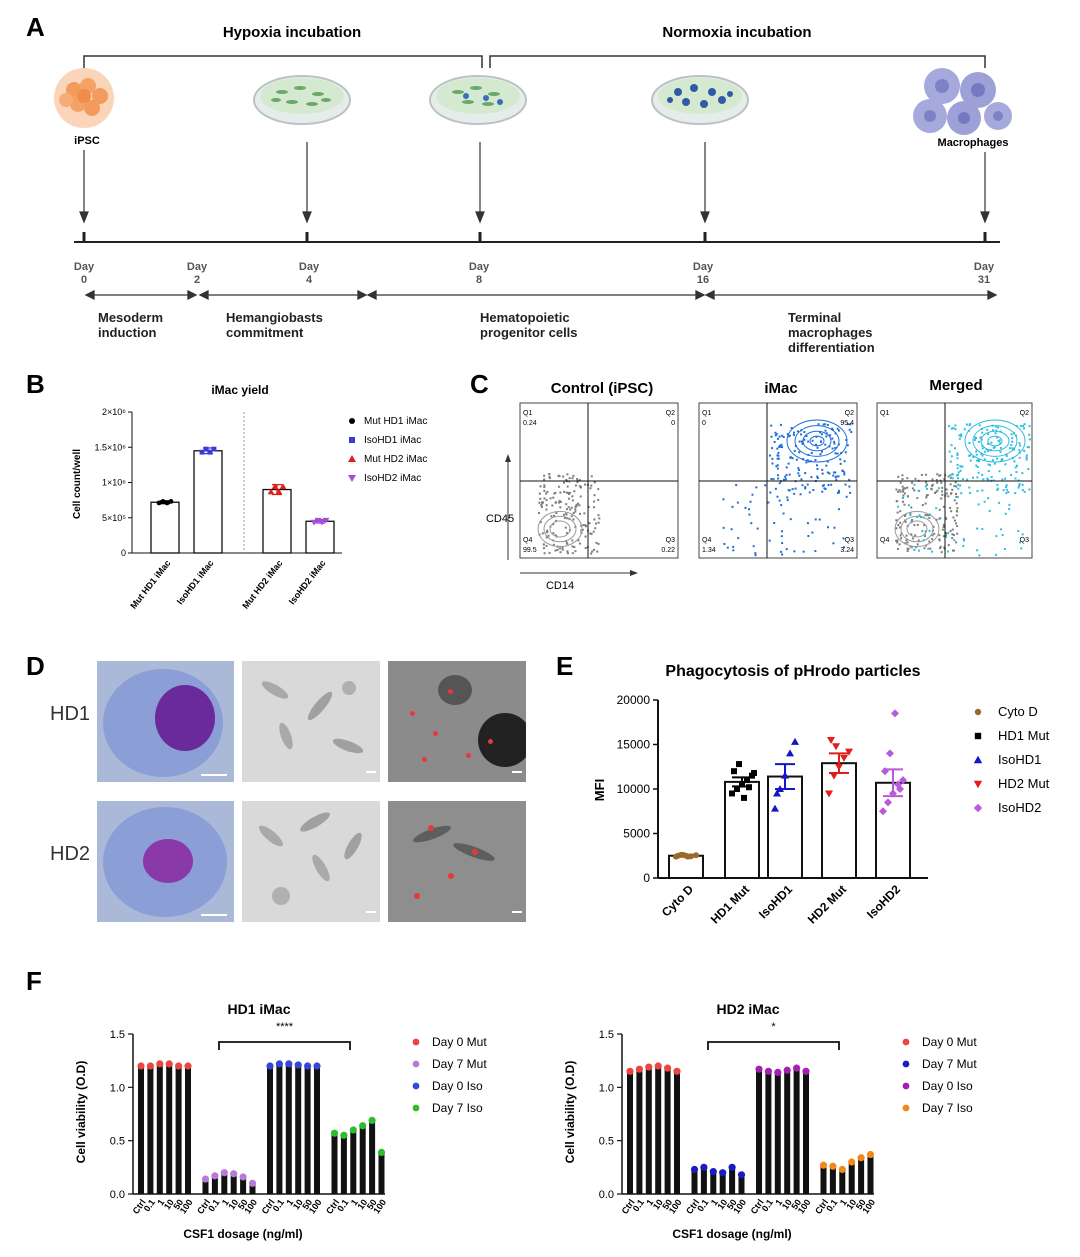 This screenshot has height=1257, width=1080. I want to click on chart-f-significance: *, so click(773, 1027).